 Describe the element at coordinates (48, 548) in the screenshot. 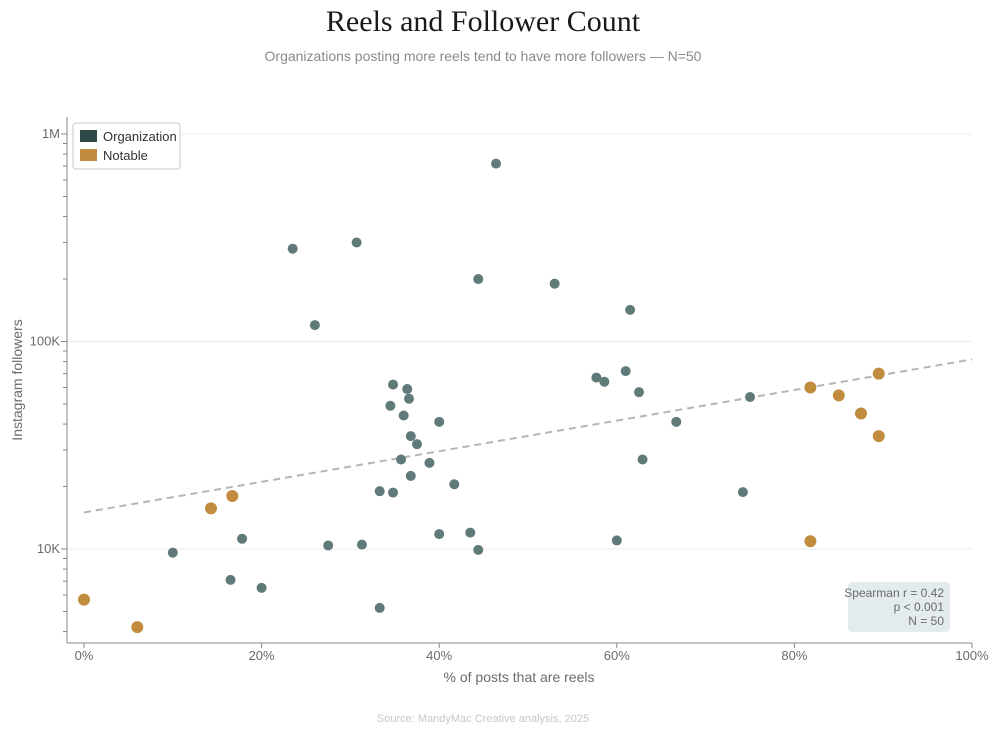

I see `y-tick-label: 10K` at that location.